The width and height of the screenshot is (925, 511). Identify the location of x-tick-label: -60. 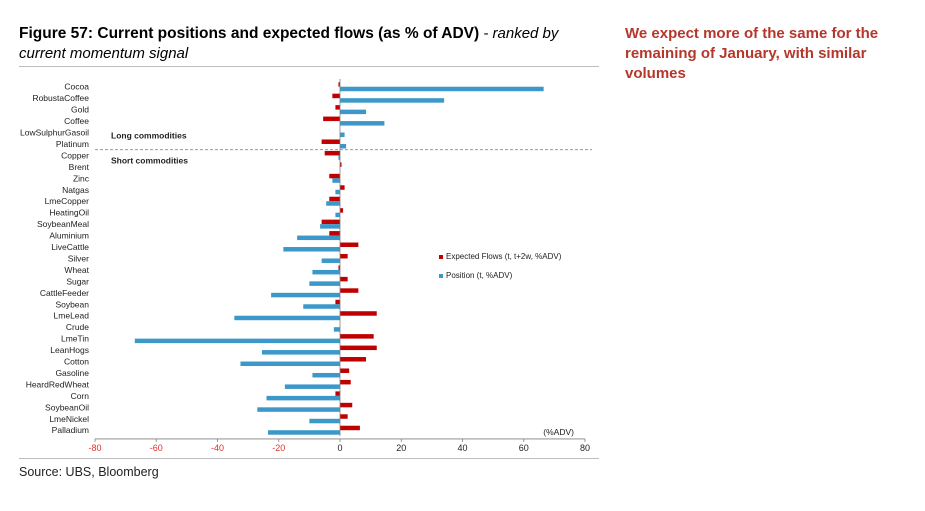
(156, 448).